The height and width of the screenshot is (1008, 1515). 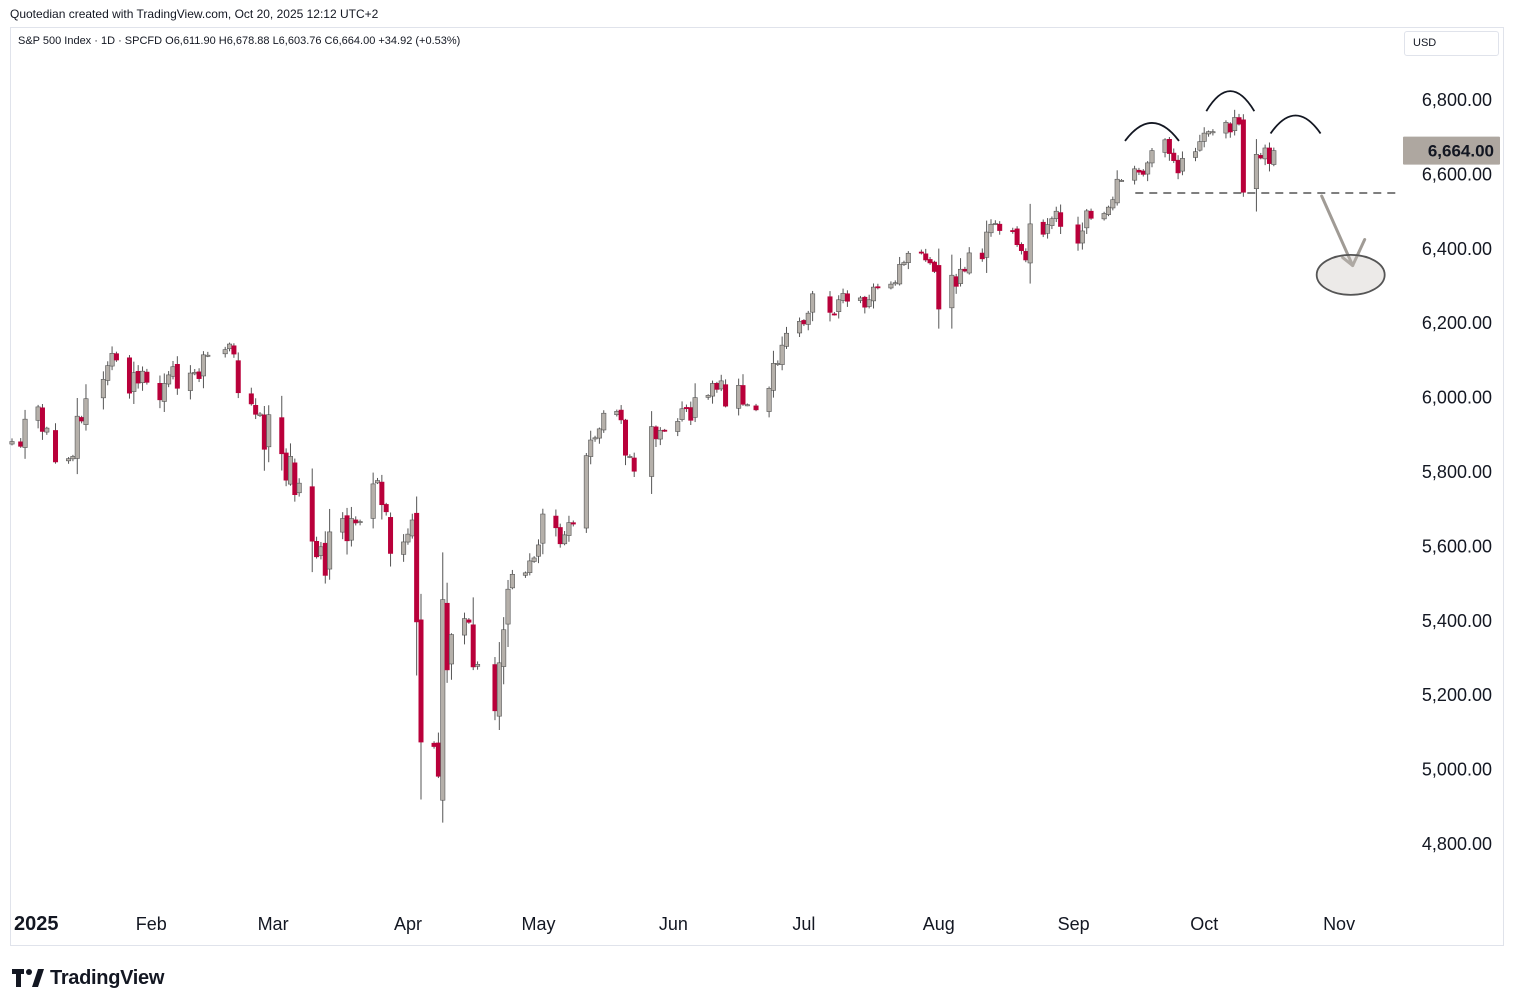 What do you see at coordinates (1457, 398) in the screenshot?
I see `y-tick-label: 6,000.00` at bounding box center [1457, 398].